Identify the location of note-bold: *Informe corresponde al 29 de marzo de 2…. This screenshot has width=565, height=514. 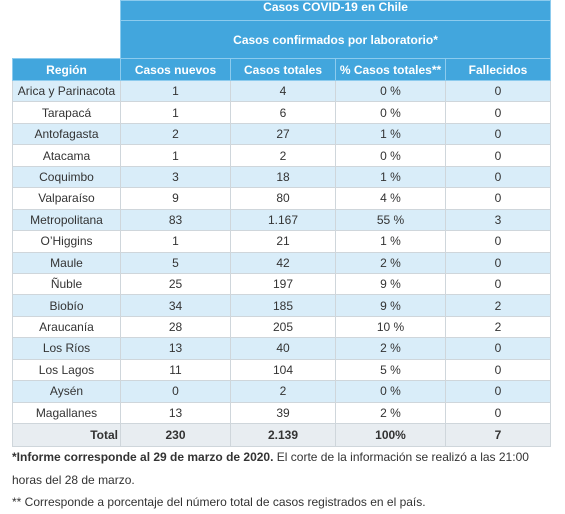
(143, 457).